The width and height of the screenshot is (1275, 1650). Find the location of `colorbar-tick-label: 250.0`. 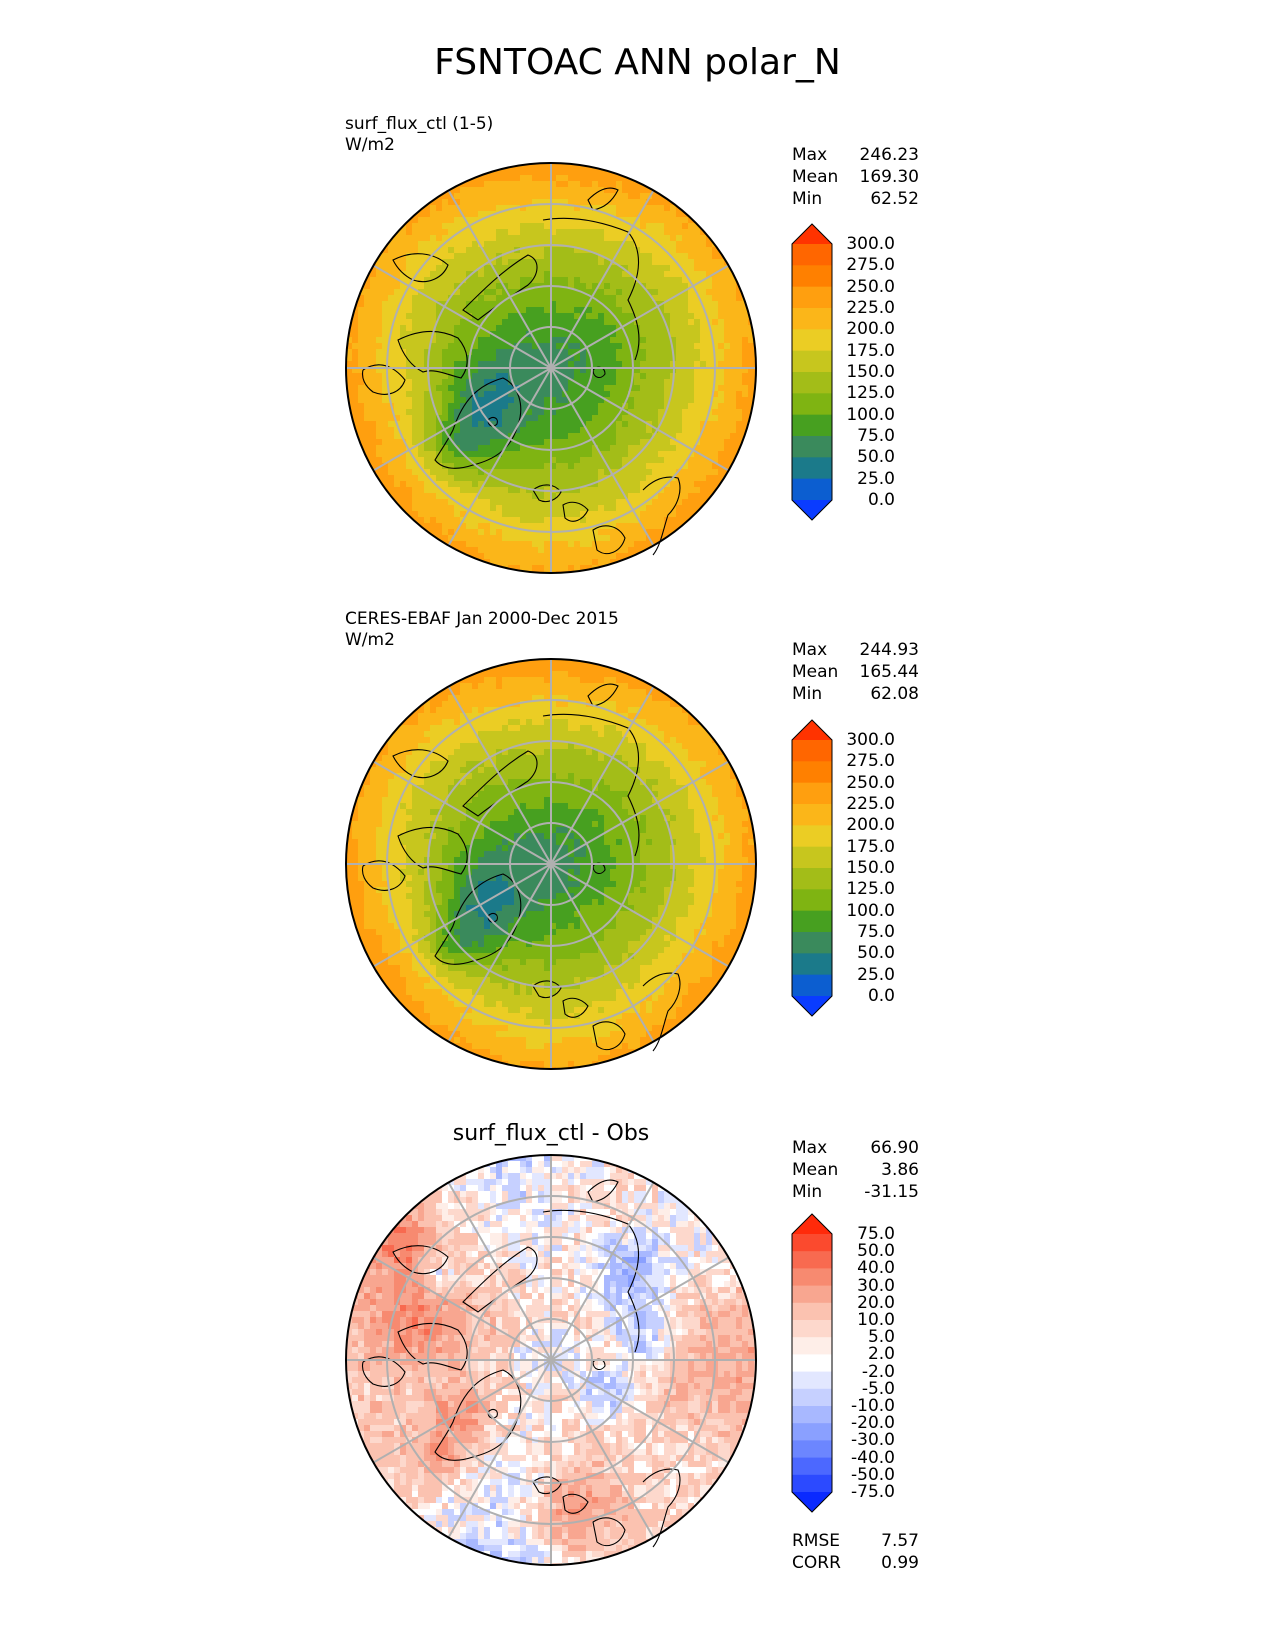

colorbar-tick-label: 250.0 is located at coordinates (870, 782).